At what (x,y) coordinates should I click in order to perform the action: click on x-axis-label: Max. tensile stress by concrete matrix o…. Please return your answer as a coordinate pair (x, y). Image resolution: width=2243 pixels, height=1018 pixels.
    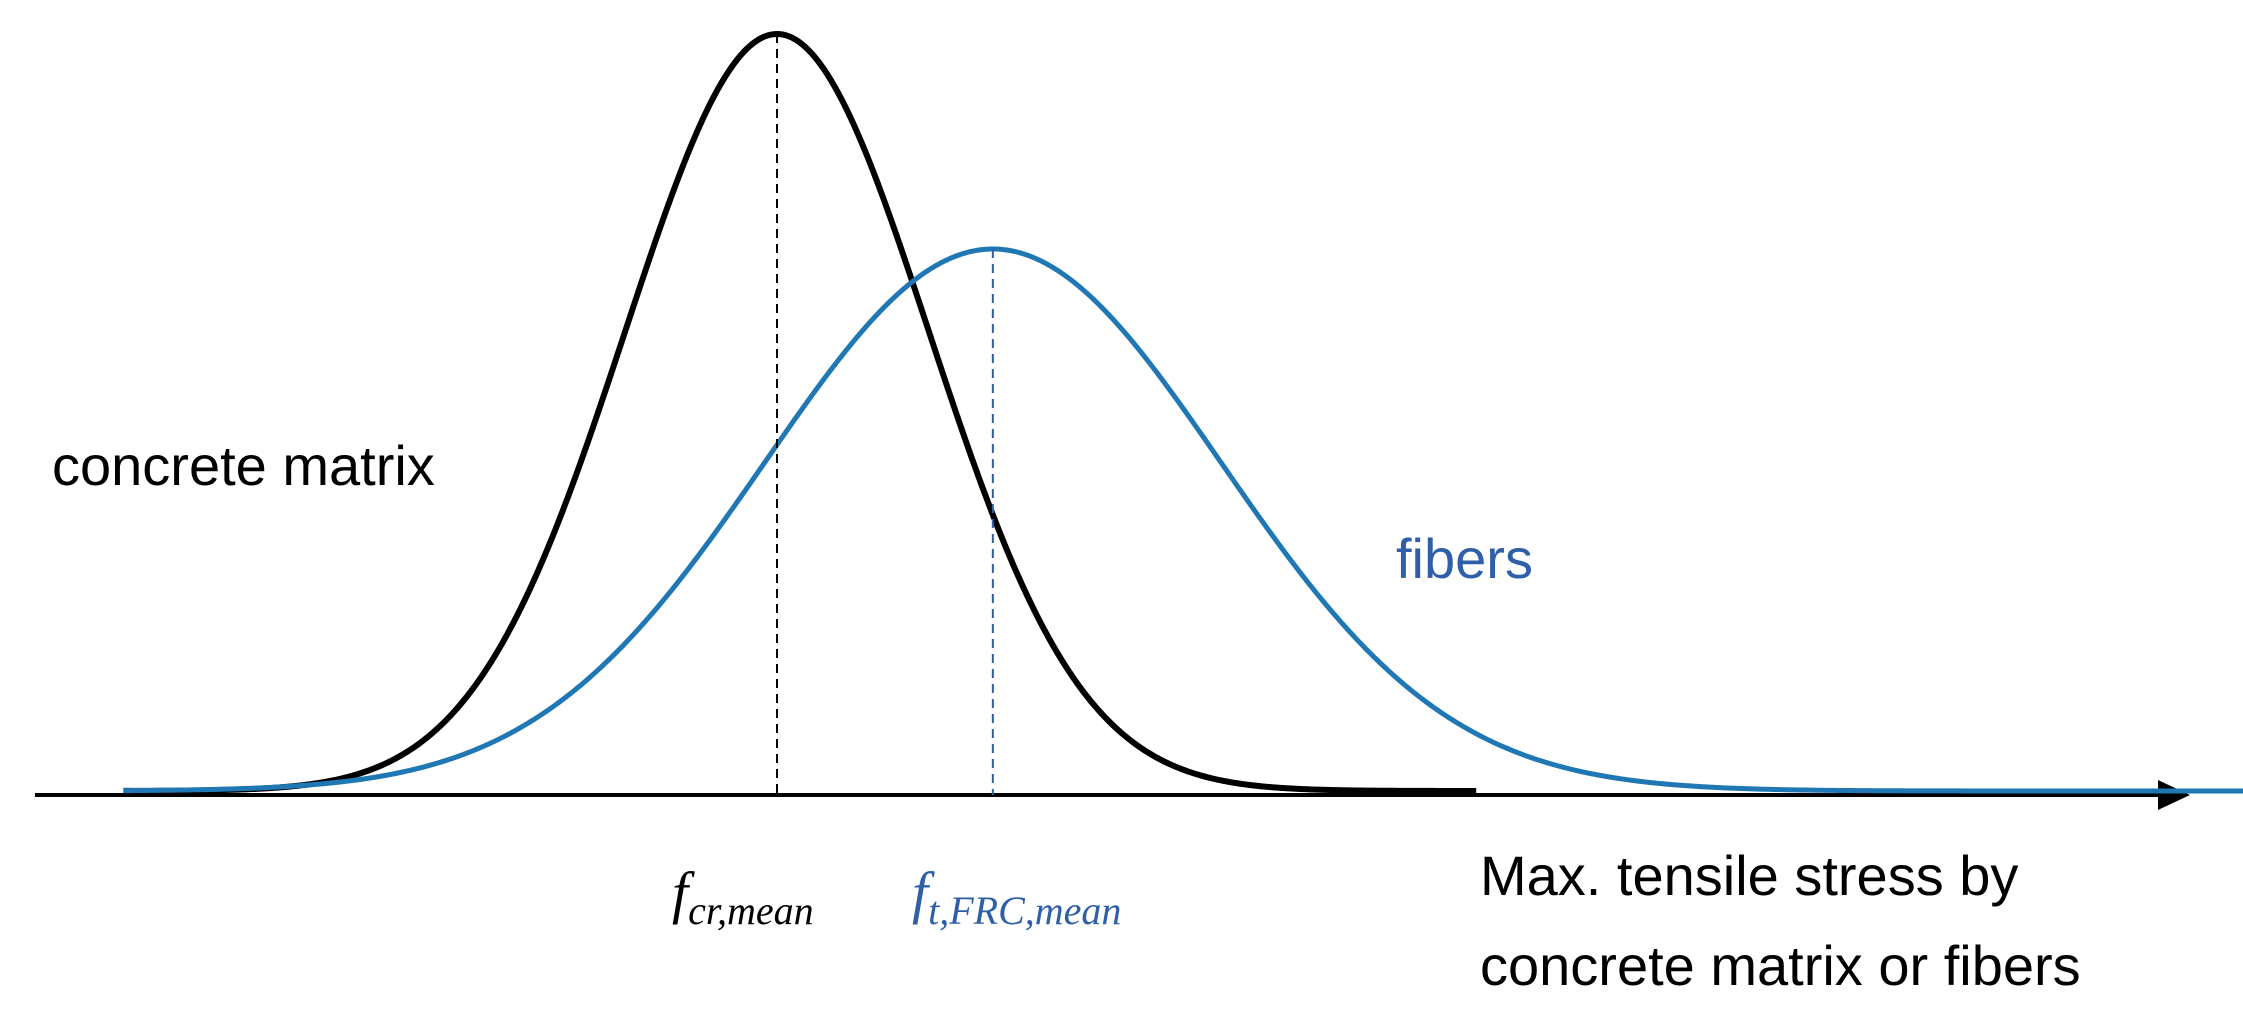
    Looking at the image, I should click on (1780, 920).